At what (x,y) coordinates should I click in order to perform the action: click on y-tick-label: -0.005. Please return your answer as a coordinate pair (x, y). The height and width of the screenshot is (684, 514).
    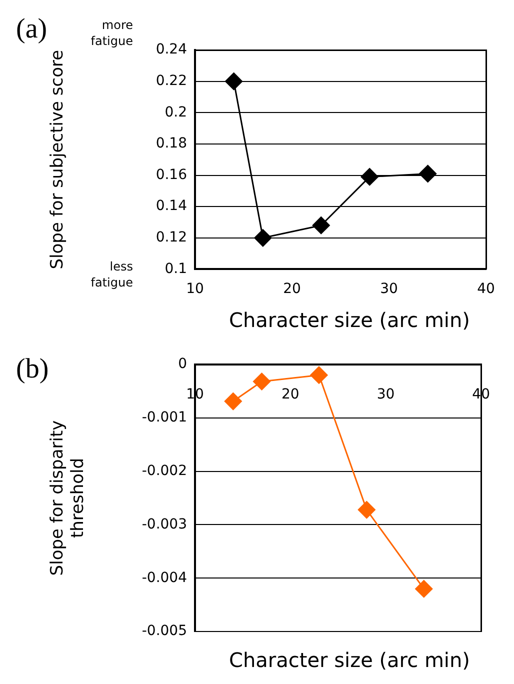
    Looking at the image, I should click on (164, 631).